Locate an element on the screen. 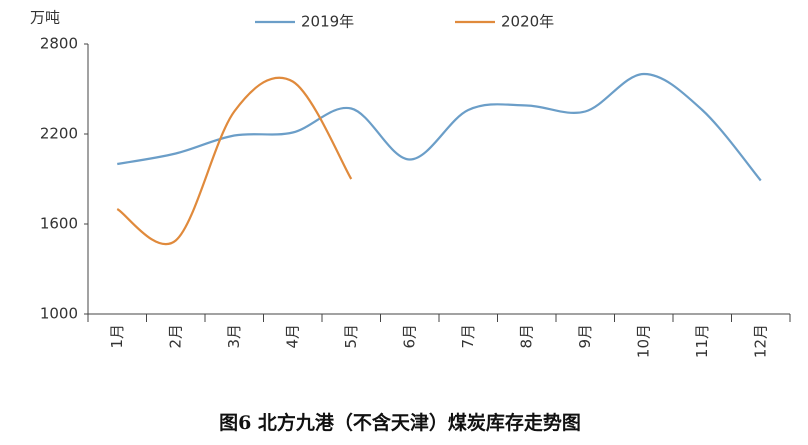  x-tick-label: 8月 is located at coordinates (526, 336).